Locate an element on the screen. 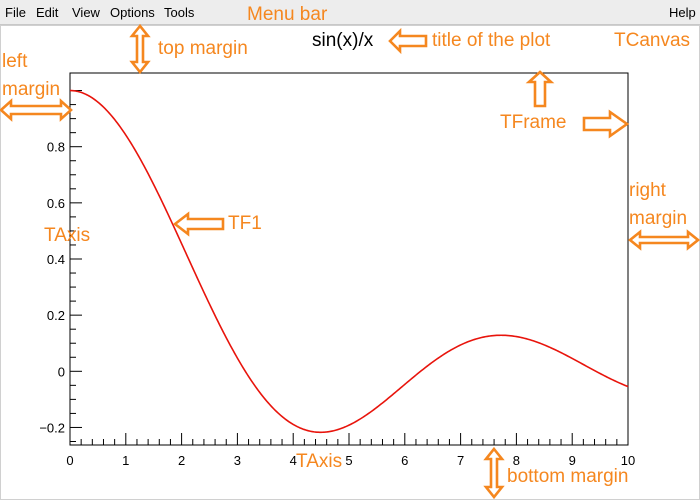 This screenshot has width=700, height=500. x-tick-label: 5 is located at coordinates (348, 460).